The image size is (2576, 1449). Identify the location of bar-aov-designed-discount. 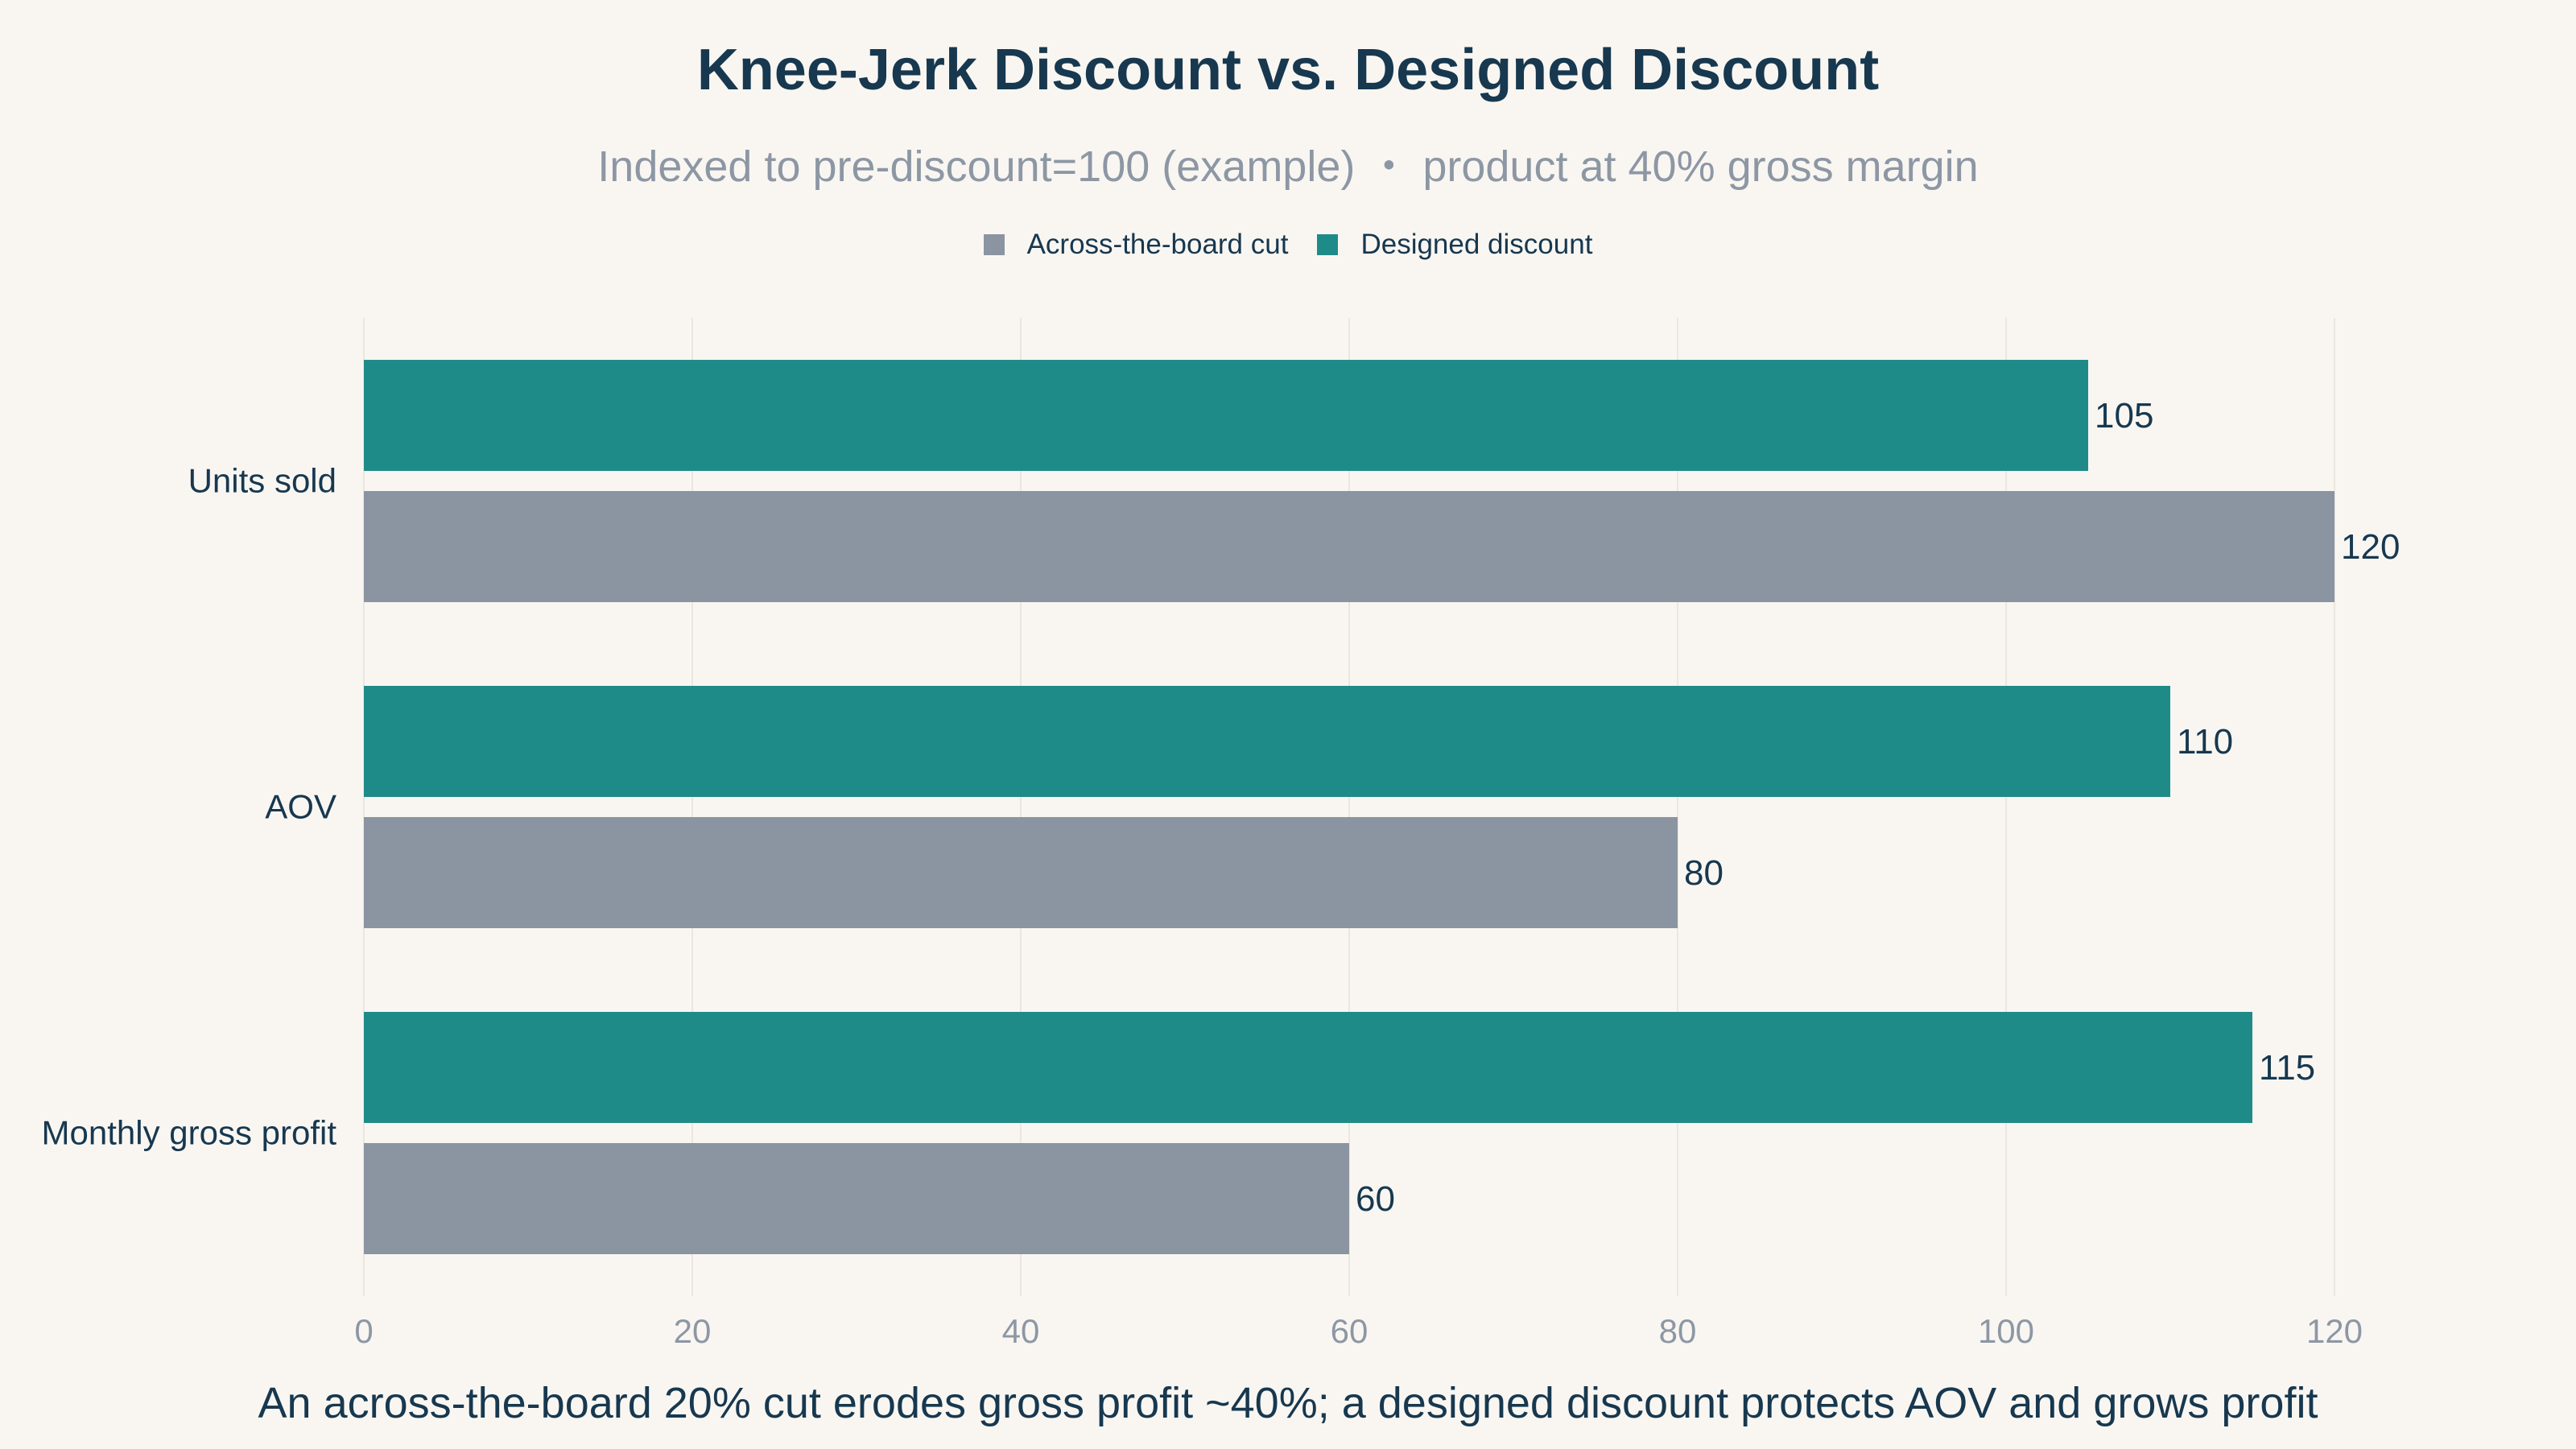
(1267, 741).